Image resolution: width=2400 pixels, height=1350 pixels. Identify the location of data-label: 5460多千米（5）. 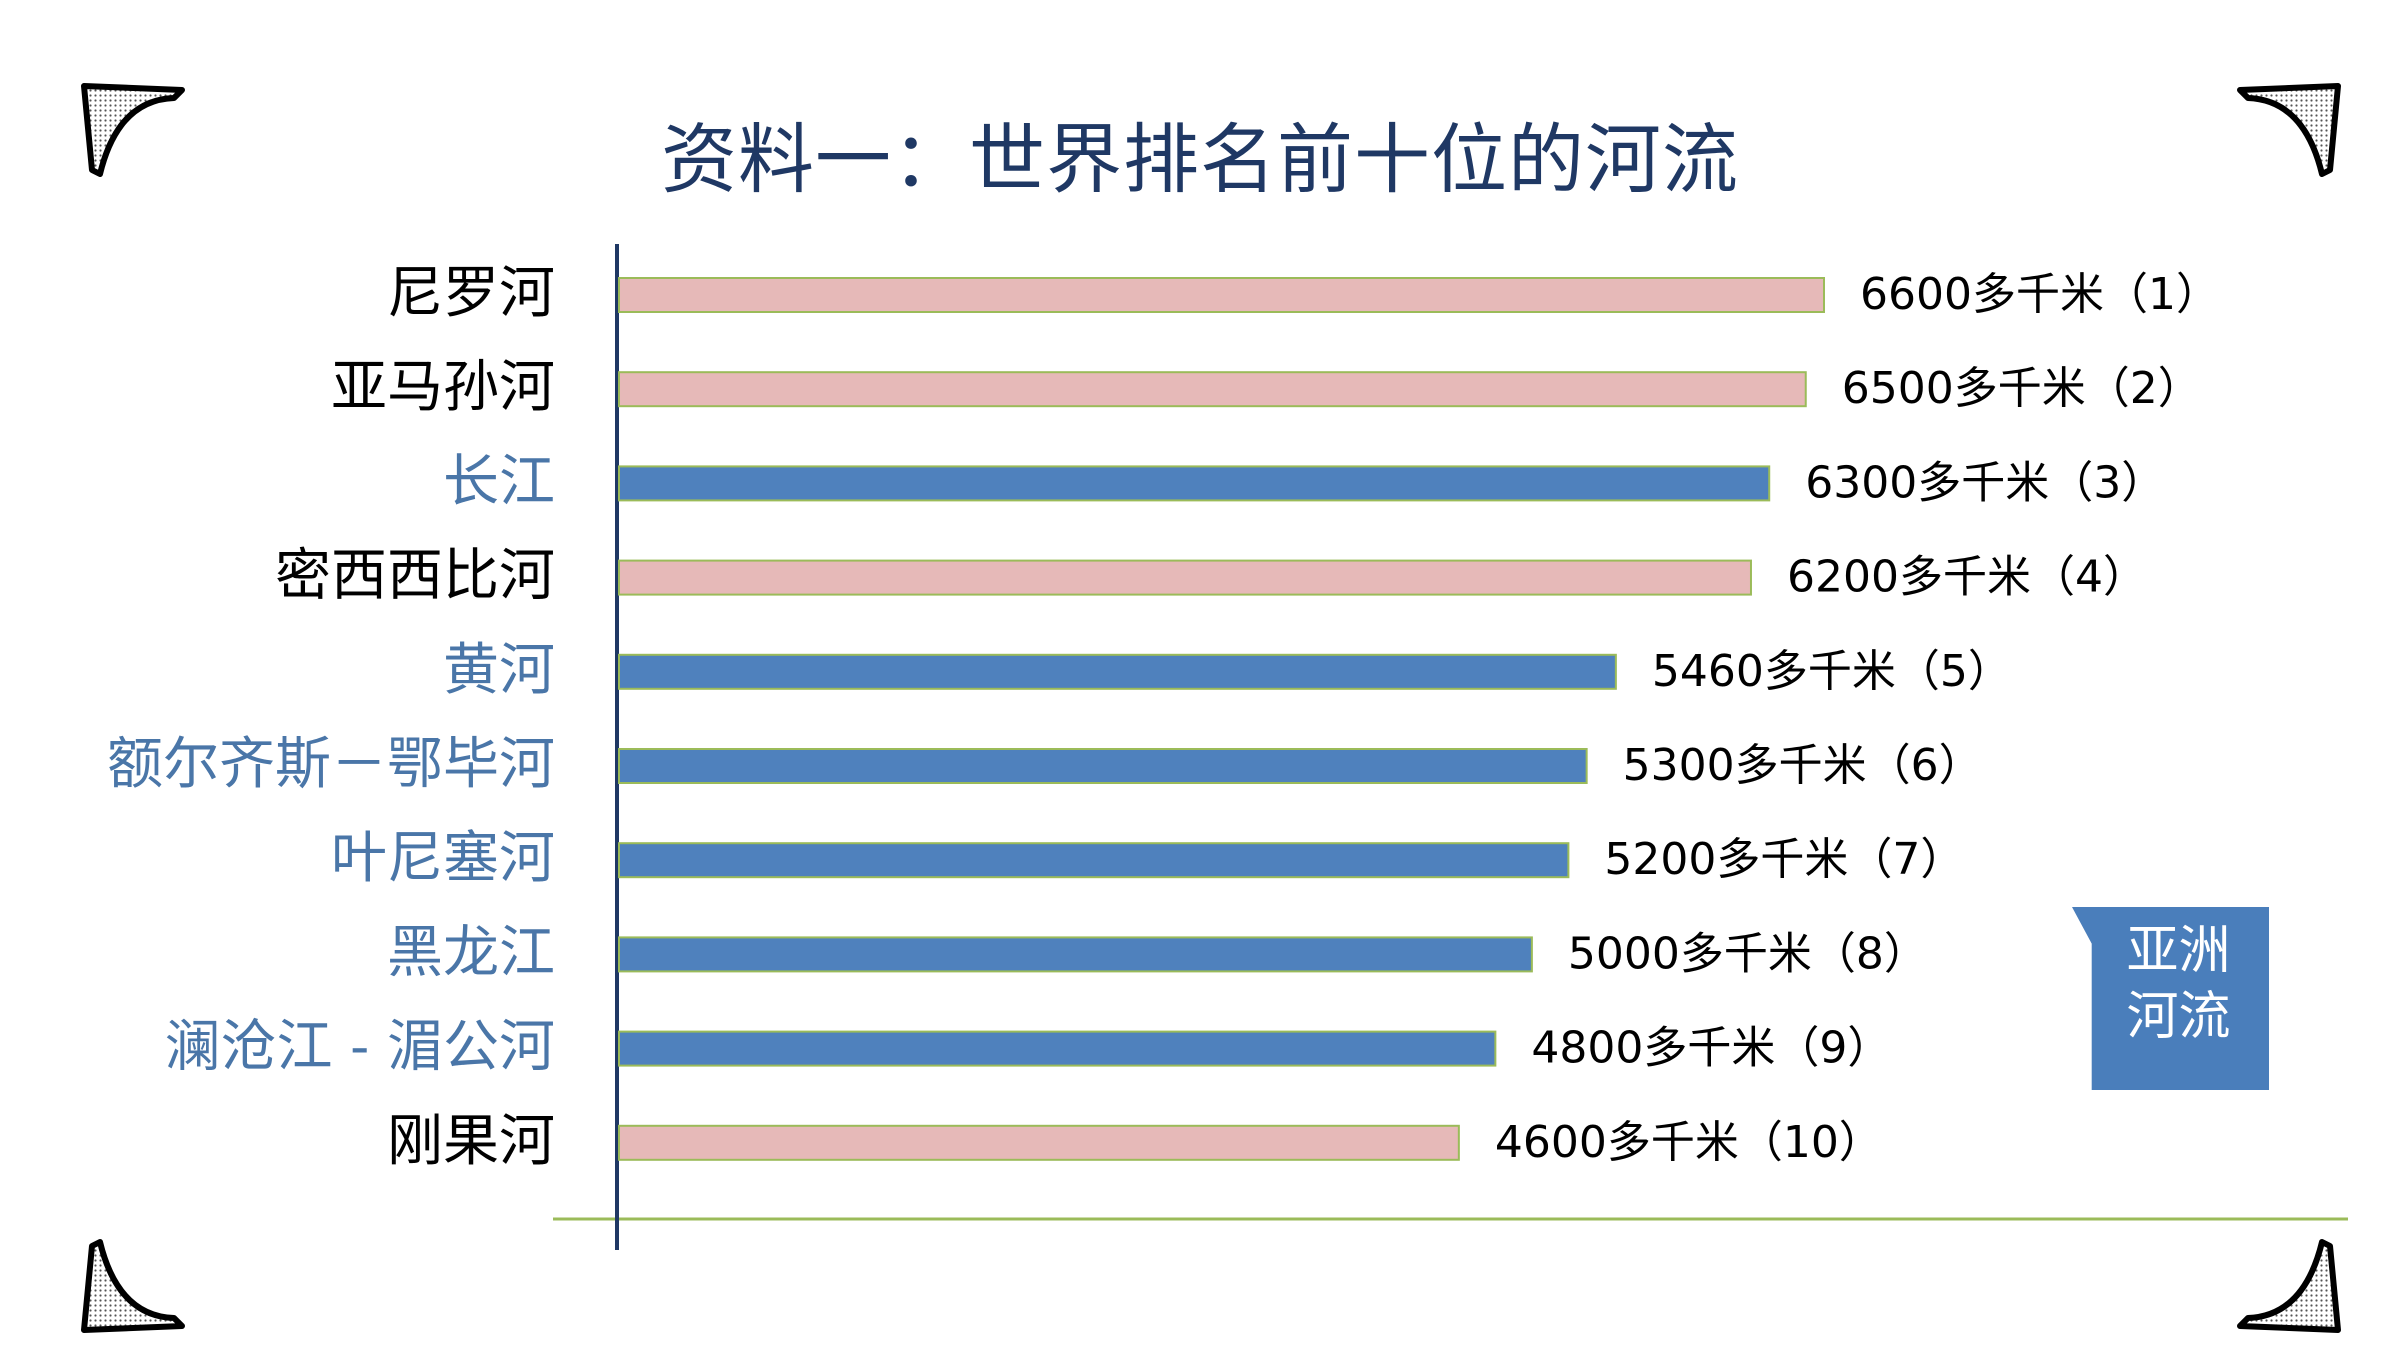
(1832, 671).